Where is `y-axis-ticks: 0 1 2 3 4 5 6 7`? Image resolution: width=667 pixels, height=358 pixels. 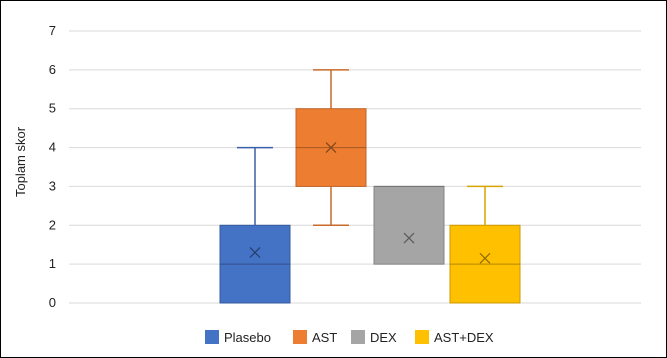
y-axis-ticks: 0 1 2 3 4 5 6 7 is located at coordinates (52, 166).